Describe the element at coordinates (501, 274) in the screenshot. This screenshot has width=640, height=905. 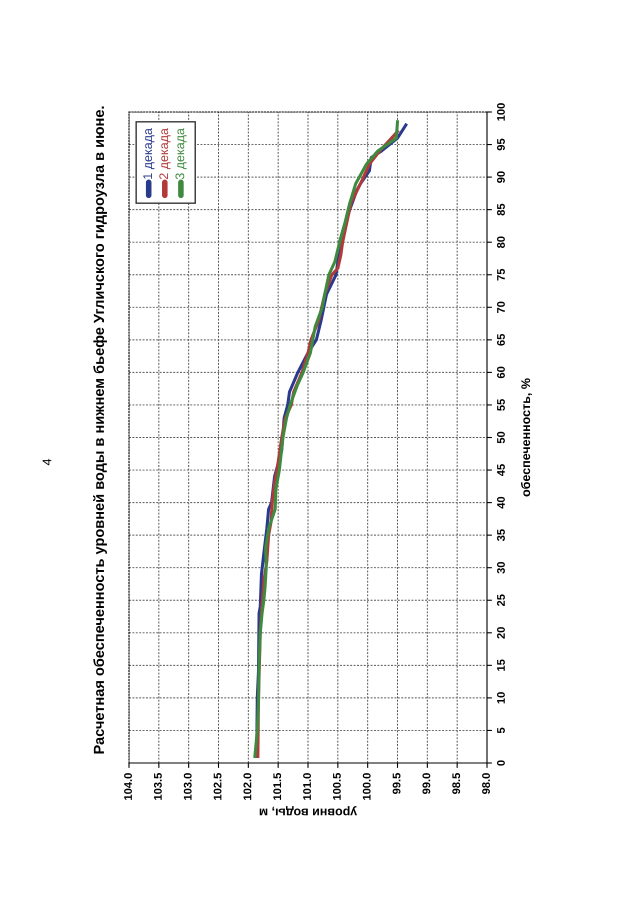
I see `y-tick-label: 75` at that location.